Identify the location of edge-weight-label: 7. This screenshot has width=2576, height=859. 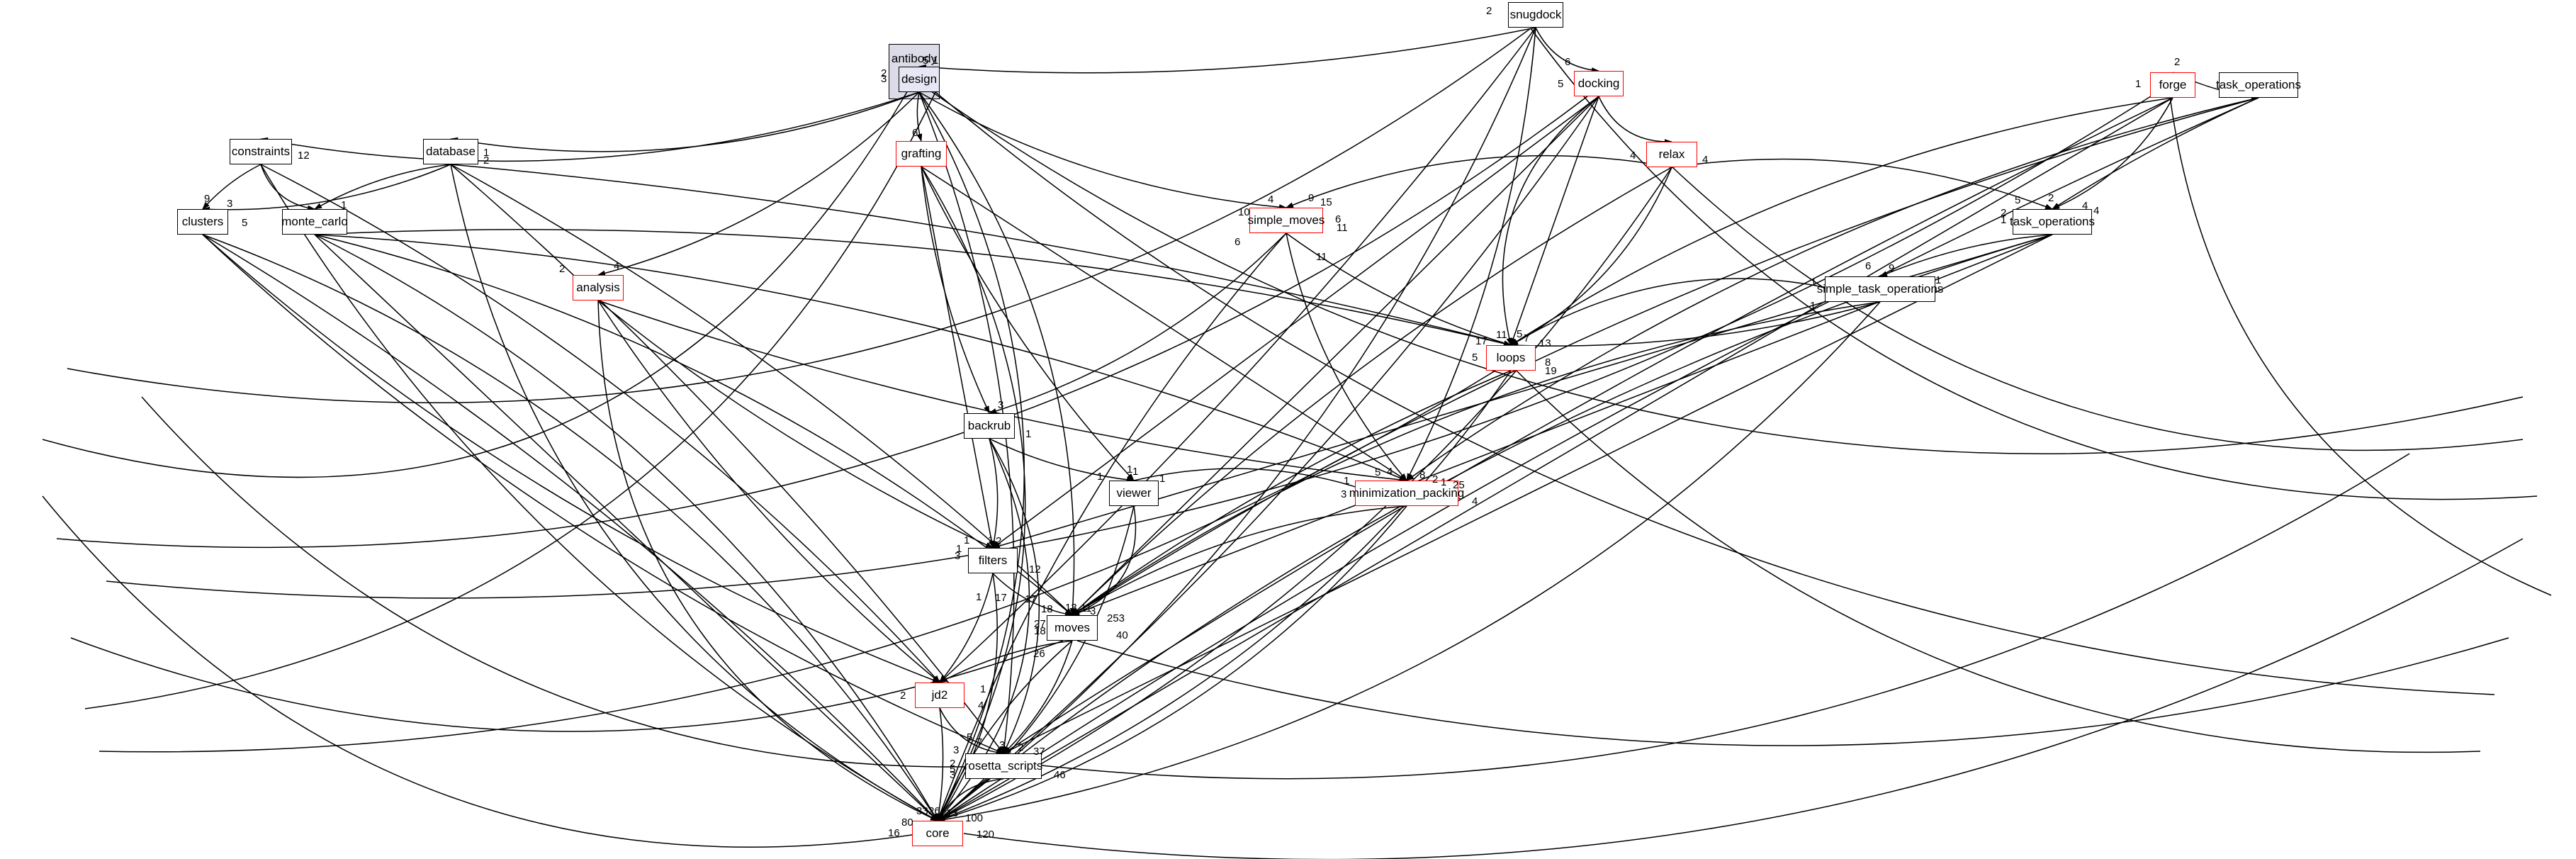
(980, 742).